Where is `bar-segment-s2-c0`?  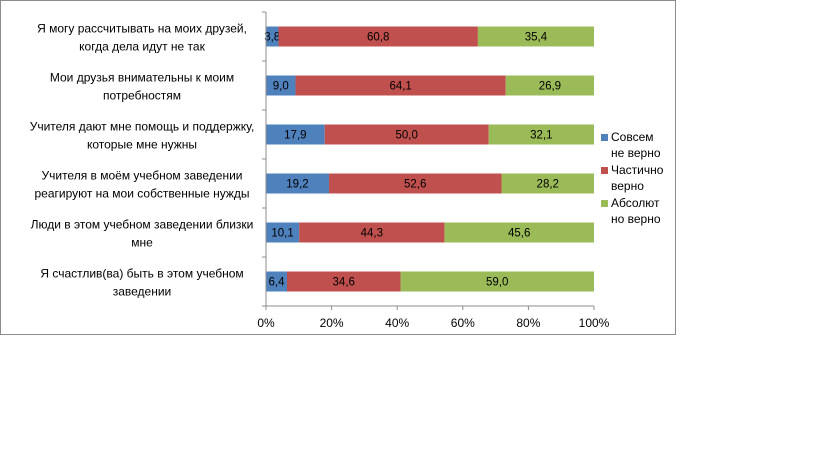 bar-segment-s2-c0 is located at coordinates (535, 36).